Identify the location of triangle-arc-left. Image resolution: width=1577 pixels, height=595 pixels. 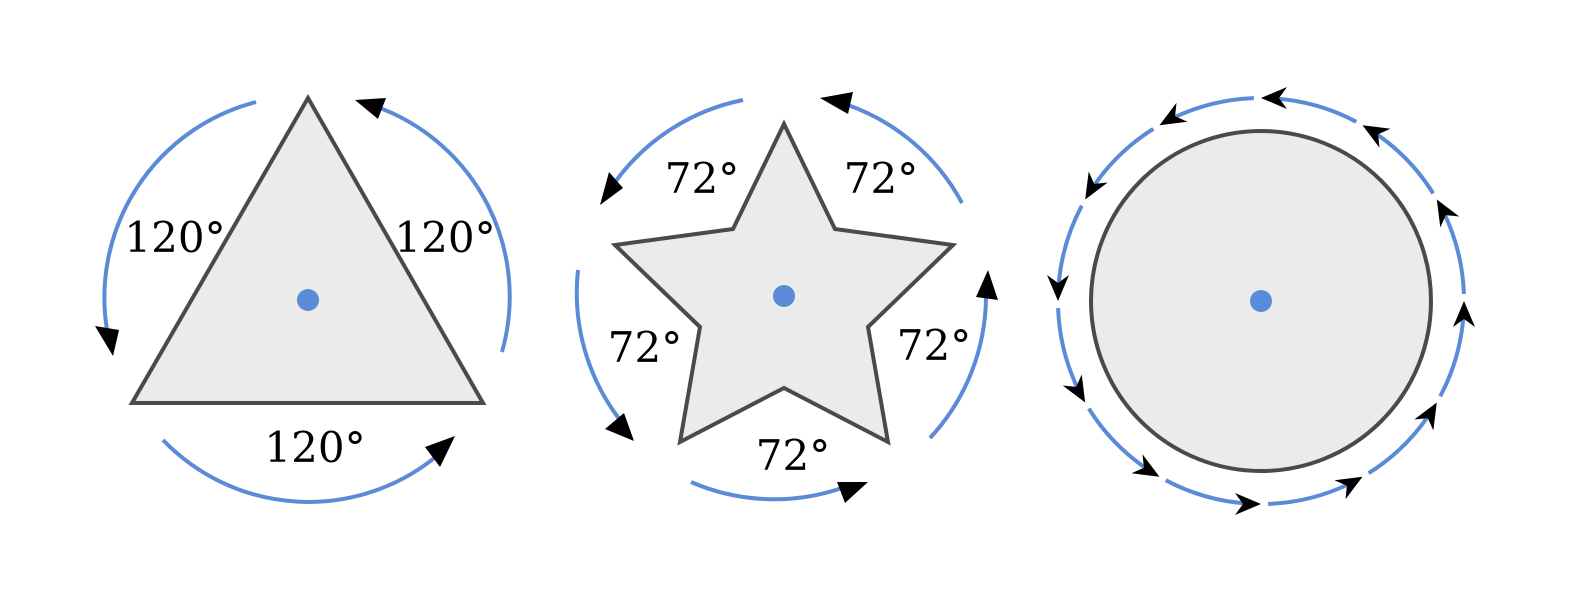
(179, 215).